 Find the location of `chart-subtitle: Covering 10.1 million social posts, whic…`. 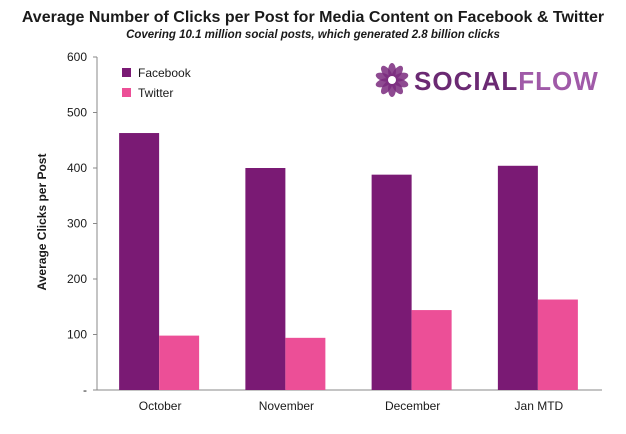

chart-subtitle: Covering 10.1 million social posts, whic… is located at coordinates (313, 35).